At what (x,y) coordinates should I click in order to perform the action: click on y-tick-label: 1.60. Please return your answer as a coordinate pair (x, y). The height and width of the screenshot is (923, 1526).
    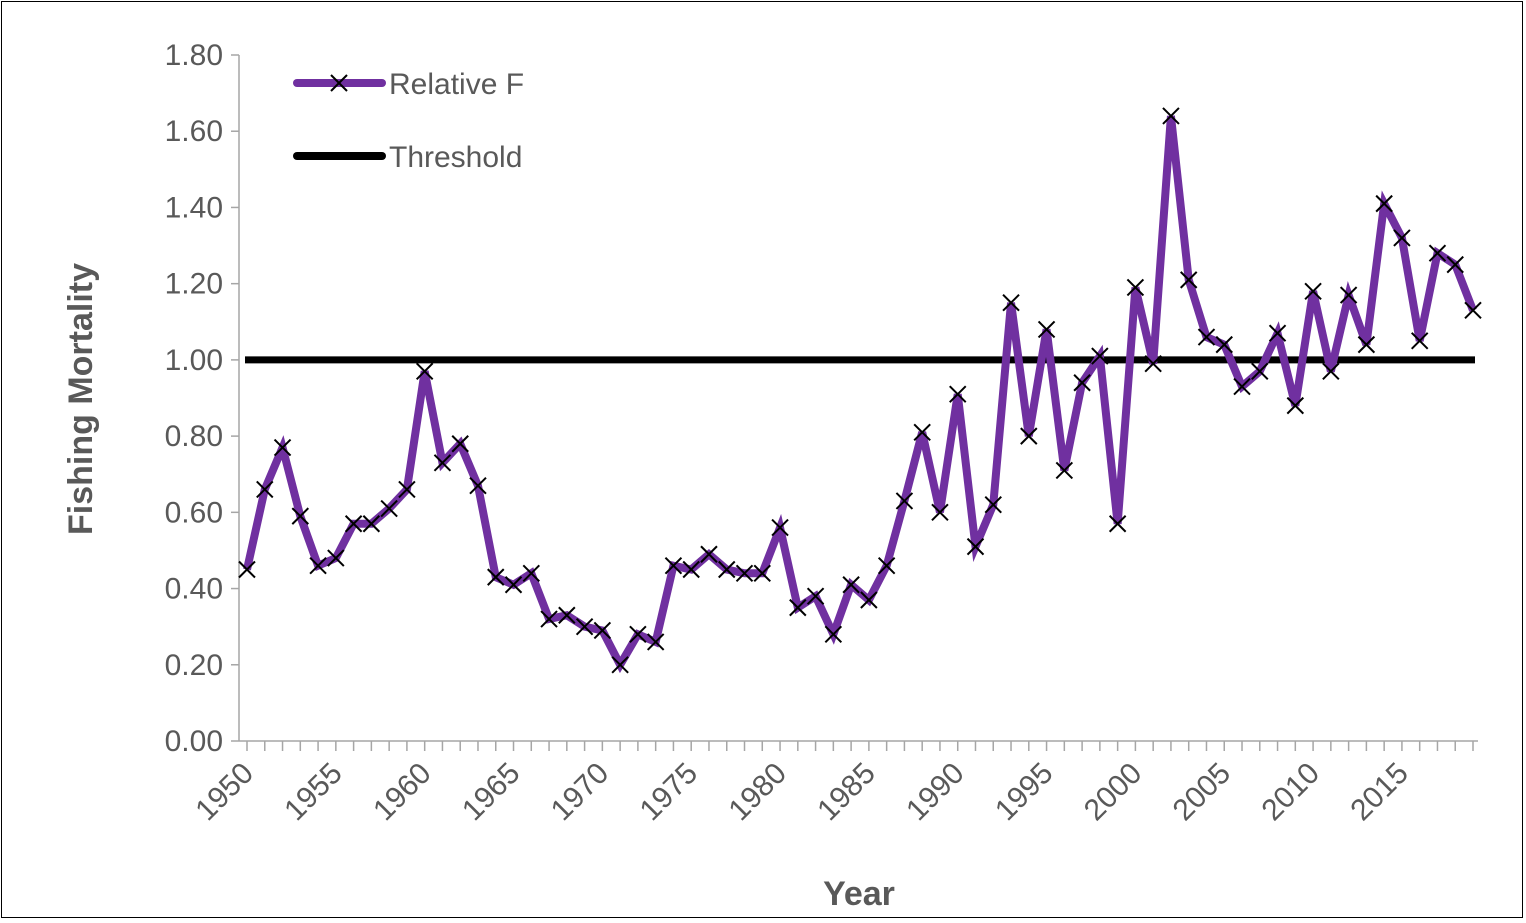
    Looking at the image, I should click on (194, 131).